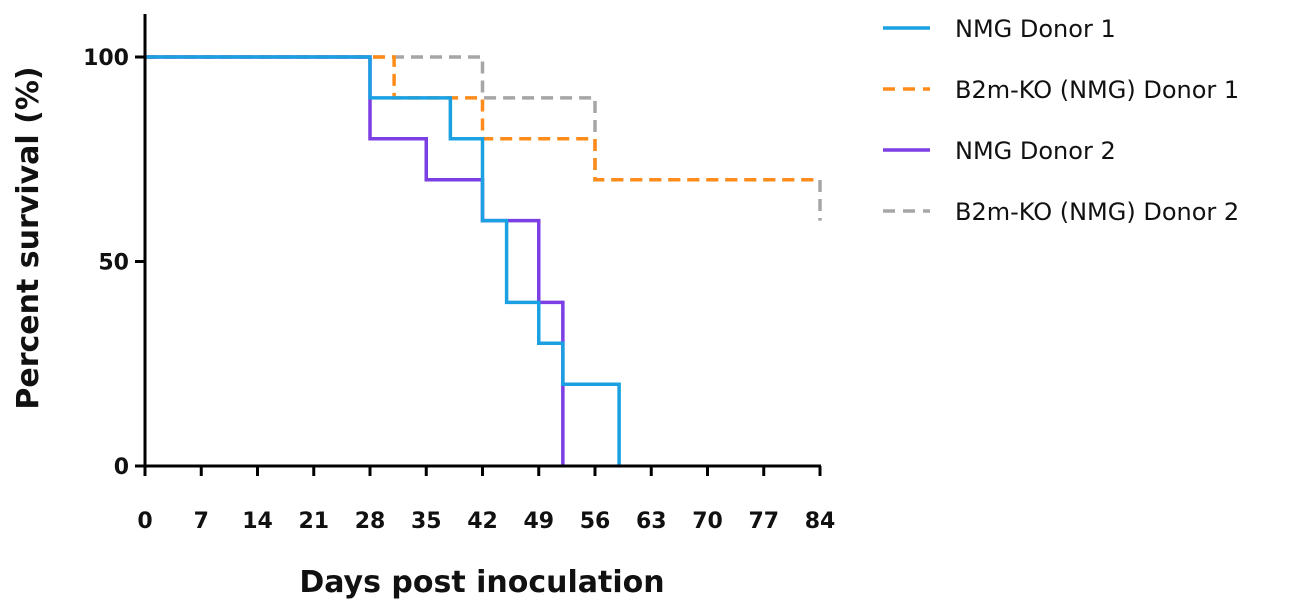 Image resolution: width=1309 pixels, height=602 pixels. I want to click on x-tick-label-12: 84, so click(820, 521).